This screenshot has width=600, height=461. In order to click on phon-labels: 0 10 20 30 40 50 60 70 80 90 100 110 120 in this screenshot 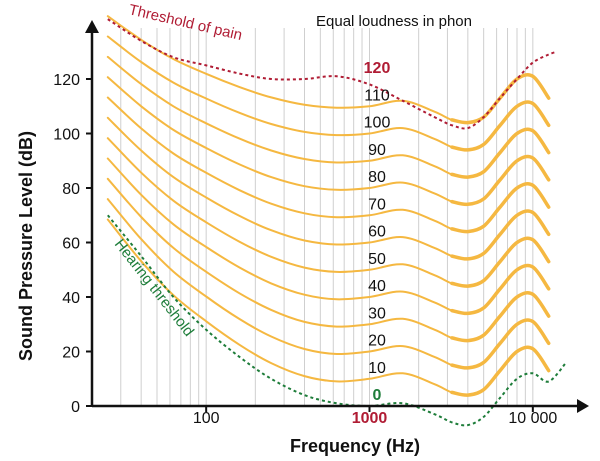, I will do `click(377, 232)`.